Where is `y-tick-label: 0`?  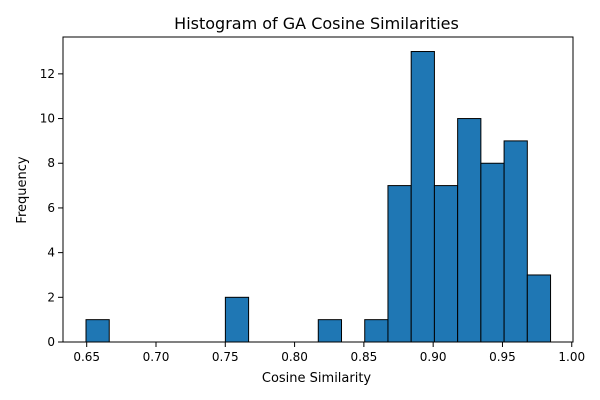 y-tick-label: 0 is located at coordinates (51, 342).